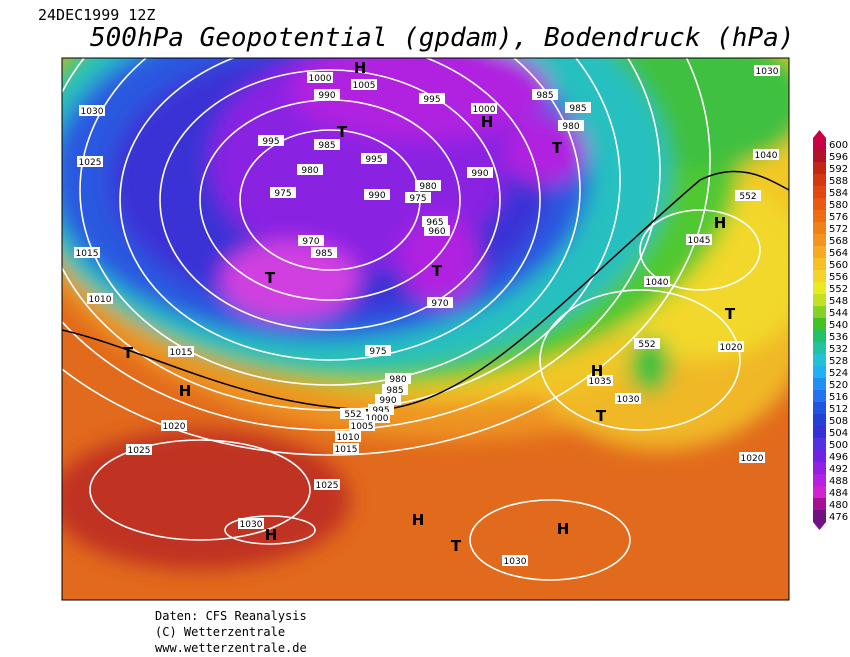 The width and height of the screenshot is (850, 657). Describe the element at coordinates (838, 325) in the screenshot. I see `colorbar-label: 540` at that location.